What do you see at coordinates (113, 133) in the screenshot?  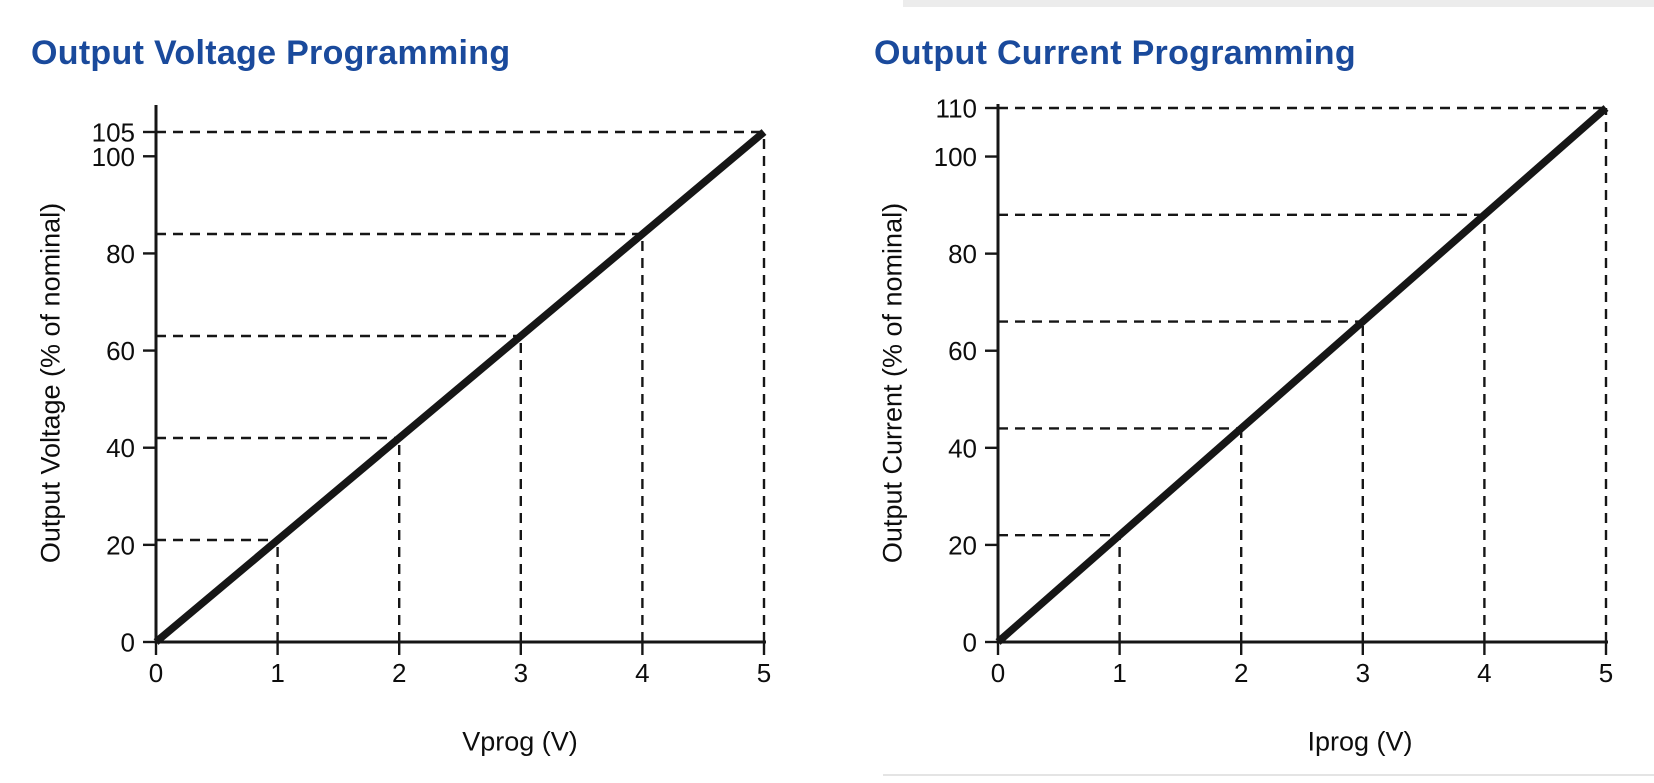 I see `y-tick-label: 105` at bounding box center [113, 133].